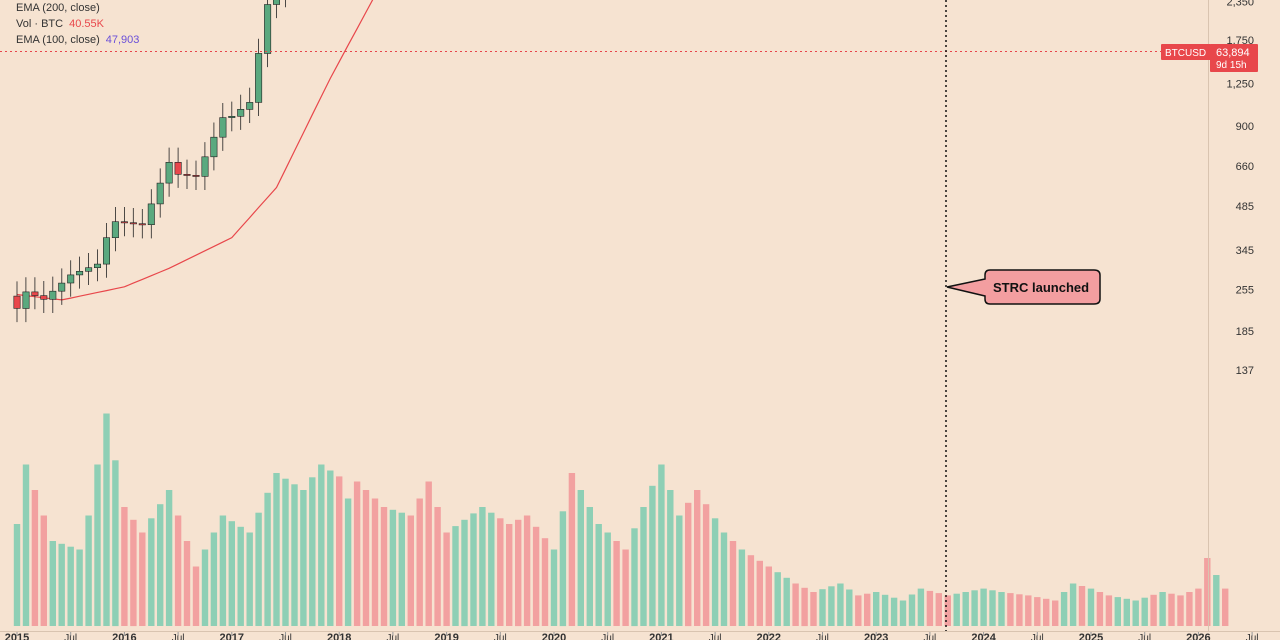  I want to click on ema200-line, so click(195, 150).